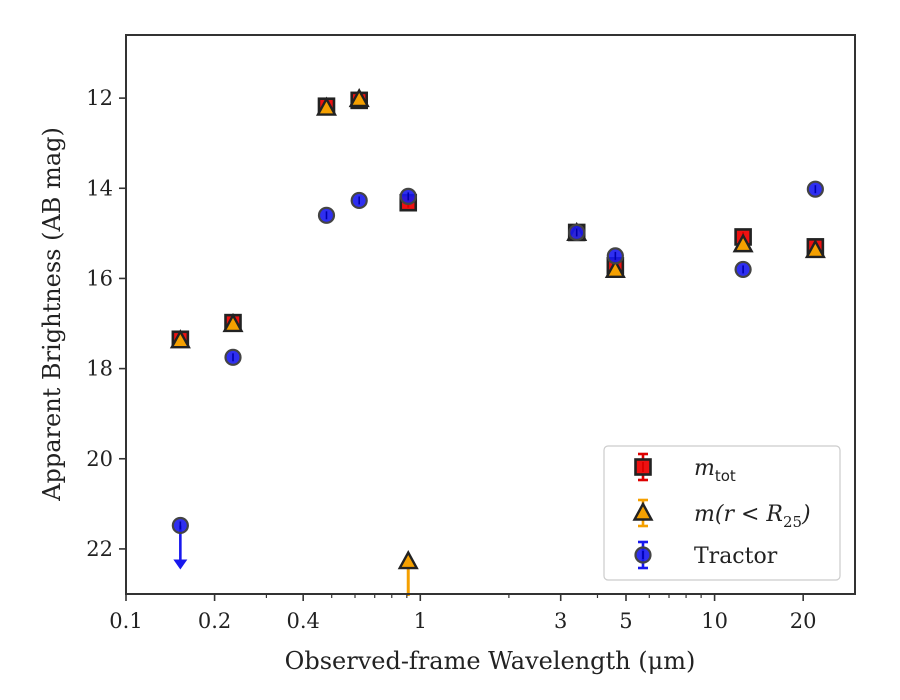 The image size is (900, 700). Describe the element at coordinates (758, 514) in the screenshot. I see `legend-less-than: < R` at that location.